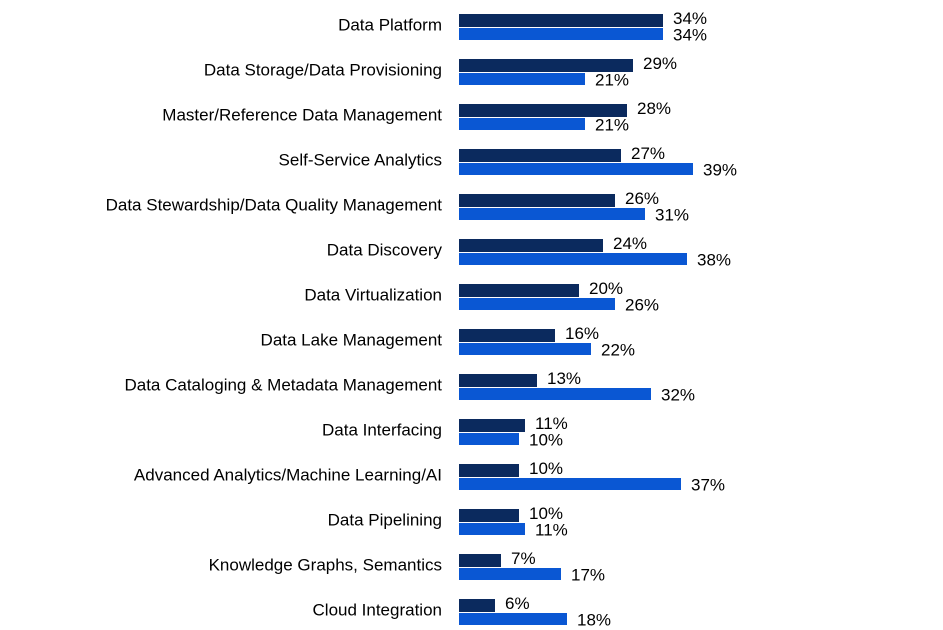 The image size is (943, 630). What do you see at coordinates (672, 214) in the screenshot?
I see `value-label: 31%` at bounding box center [672, 214].